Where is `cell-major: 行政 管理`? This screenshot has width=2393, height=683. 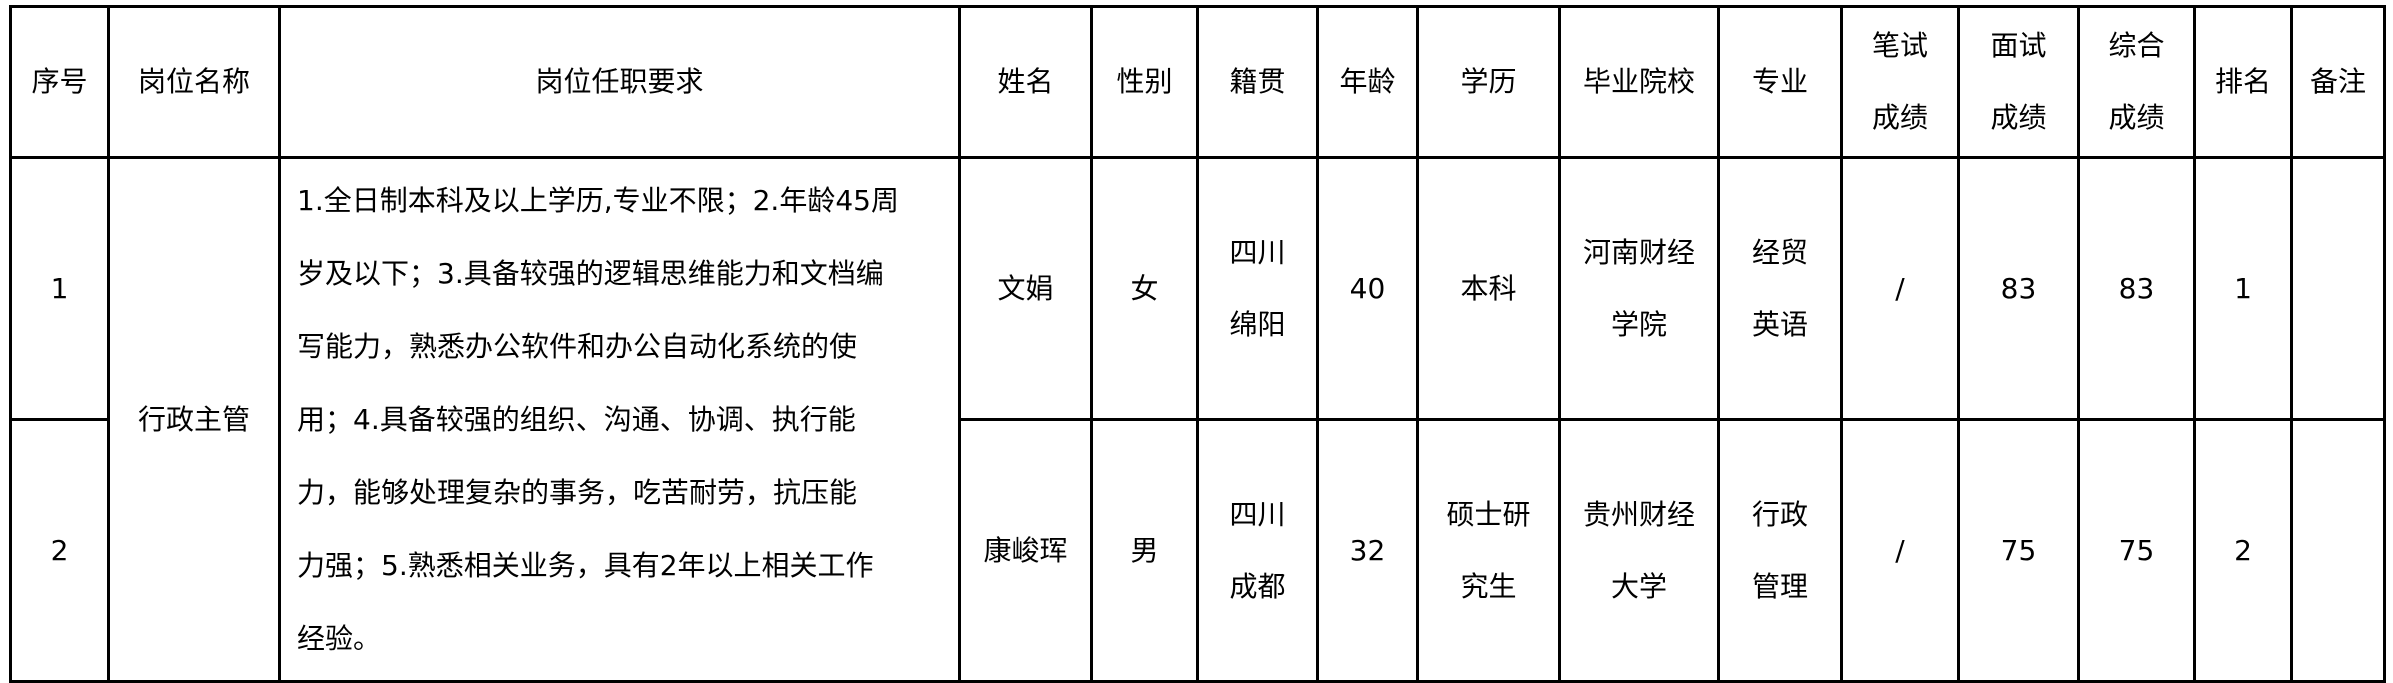 cell-major: 行政 管理 is located at coordinates (1780, 550).